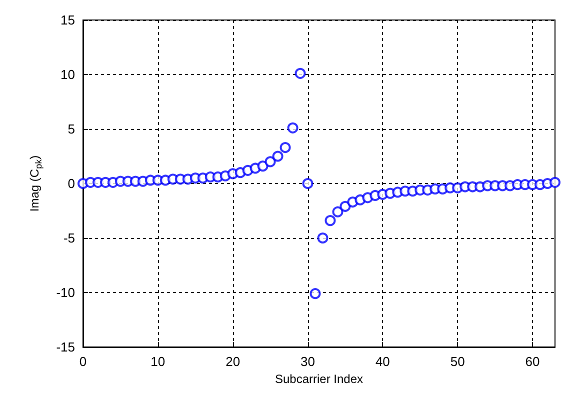 This screenshot has width=583, height=402. What do you see at coordinates (457, 361) in the screenshot?
I see `x-tick-label: 50` at bounding box center [457, 361].